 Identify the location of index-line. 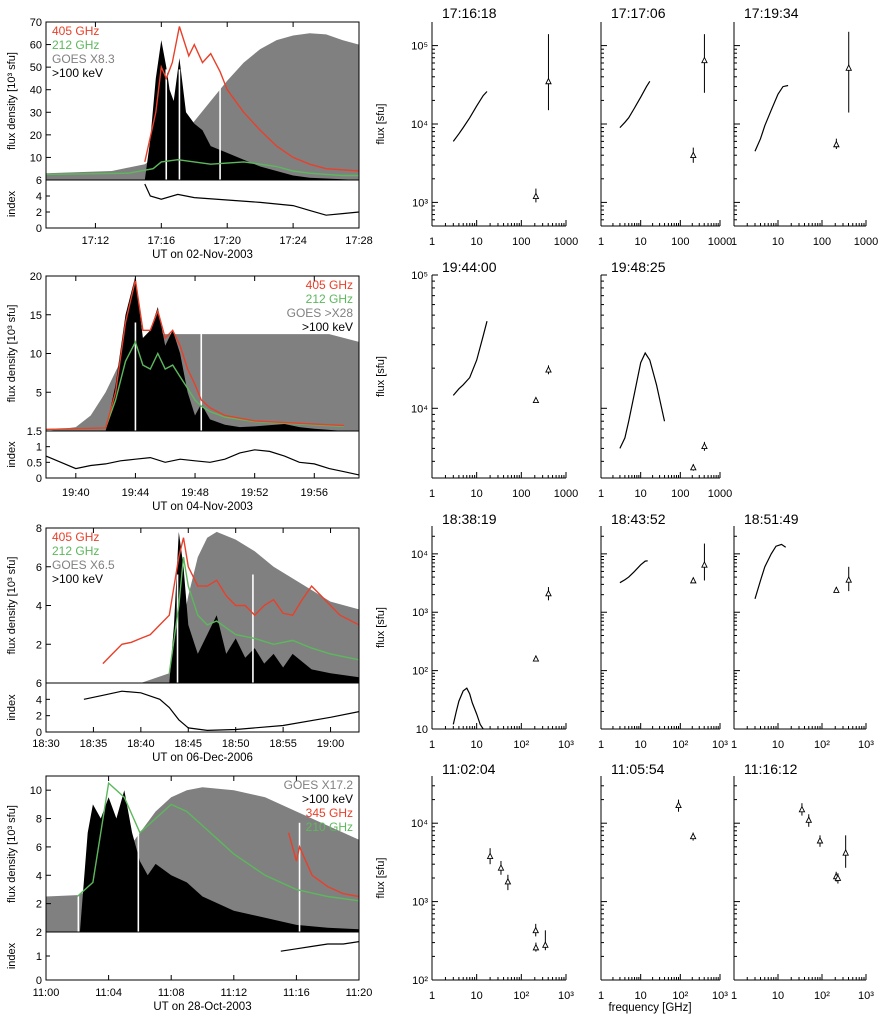
(320, 946).